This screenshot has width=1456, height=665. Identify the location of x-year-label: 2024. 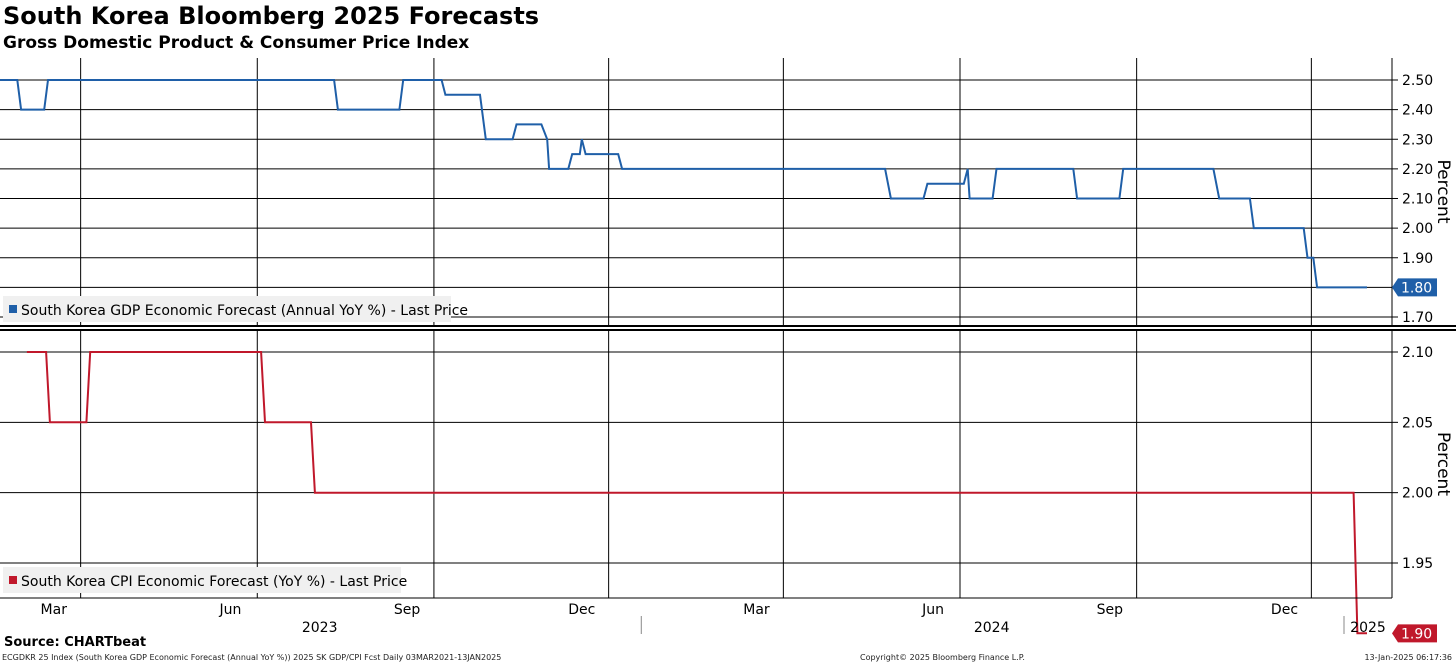
(992, 628).